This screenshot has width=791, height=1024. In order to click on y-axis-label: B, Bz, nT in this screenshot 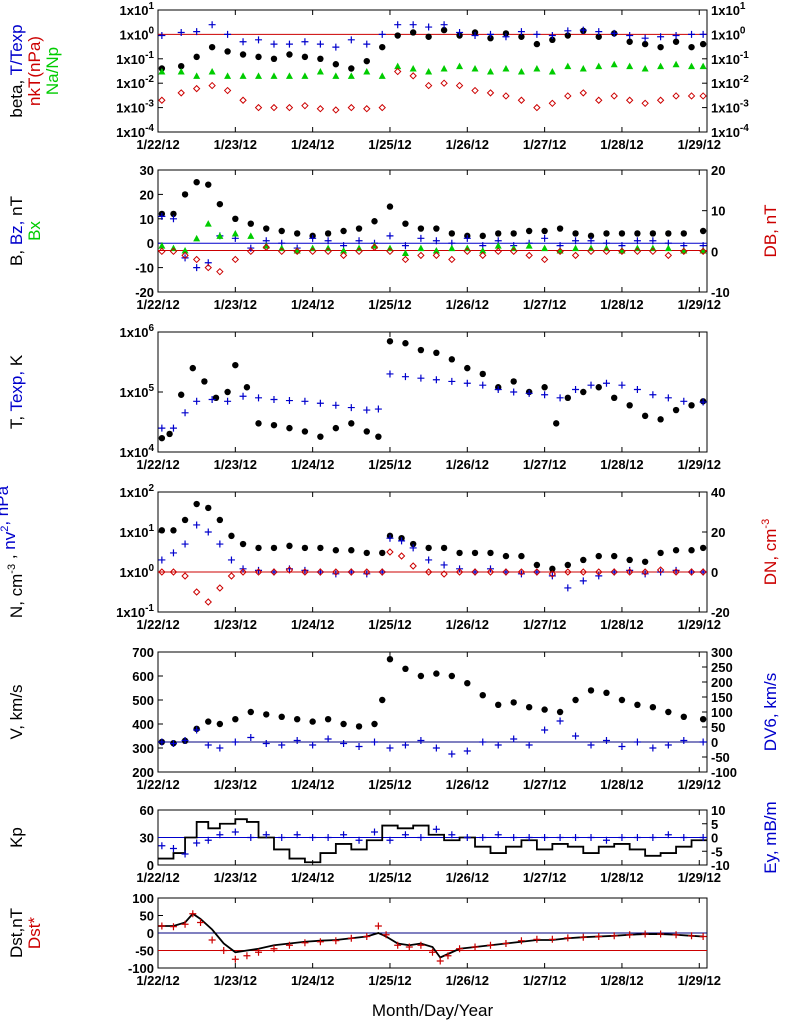, I will do `click(16, 231)`.